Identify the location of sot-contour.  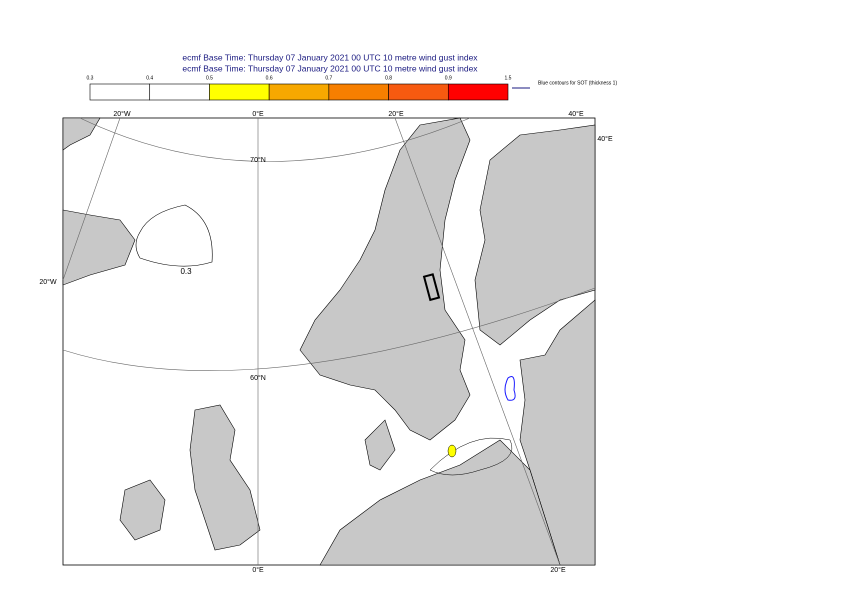
(510, 388).